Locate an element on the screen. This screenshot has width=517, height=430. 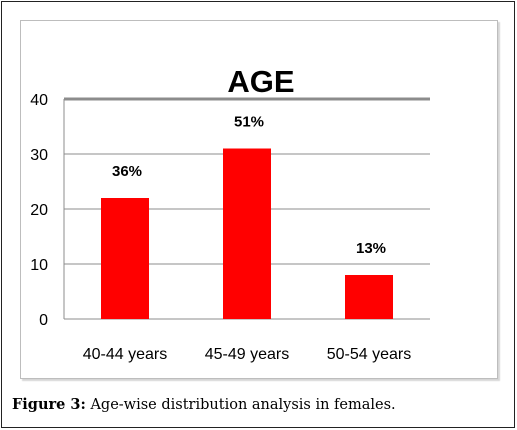
x-tick-label: 50-54 years is located at coordinates (369, 354).